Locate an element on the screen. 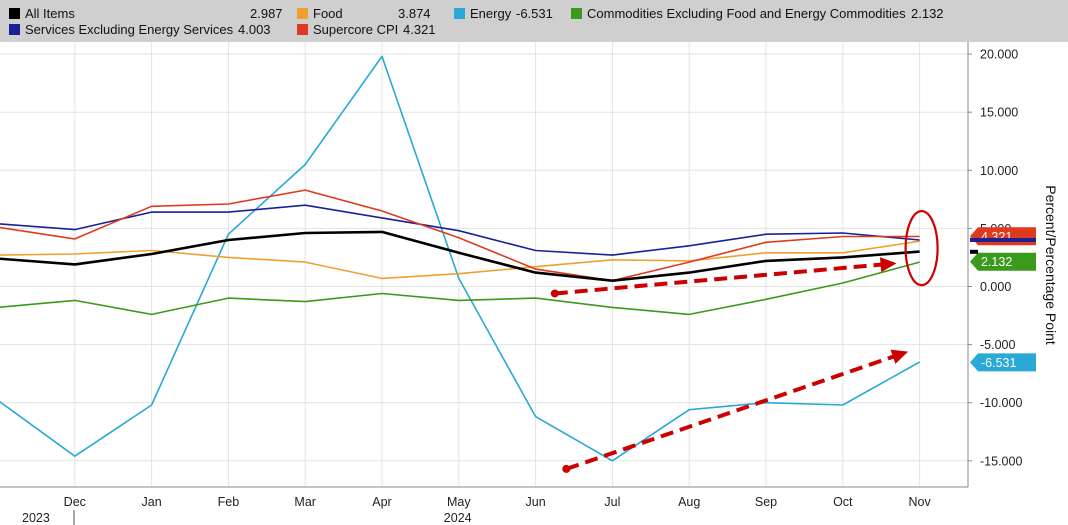 The height and width of the screenshot is (525, 1068). legend-value: -6.531 is located at coordinates (534, 13).